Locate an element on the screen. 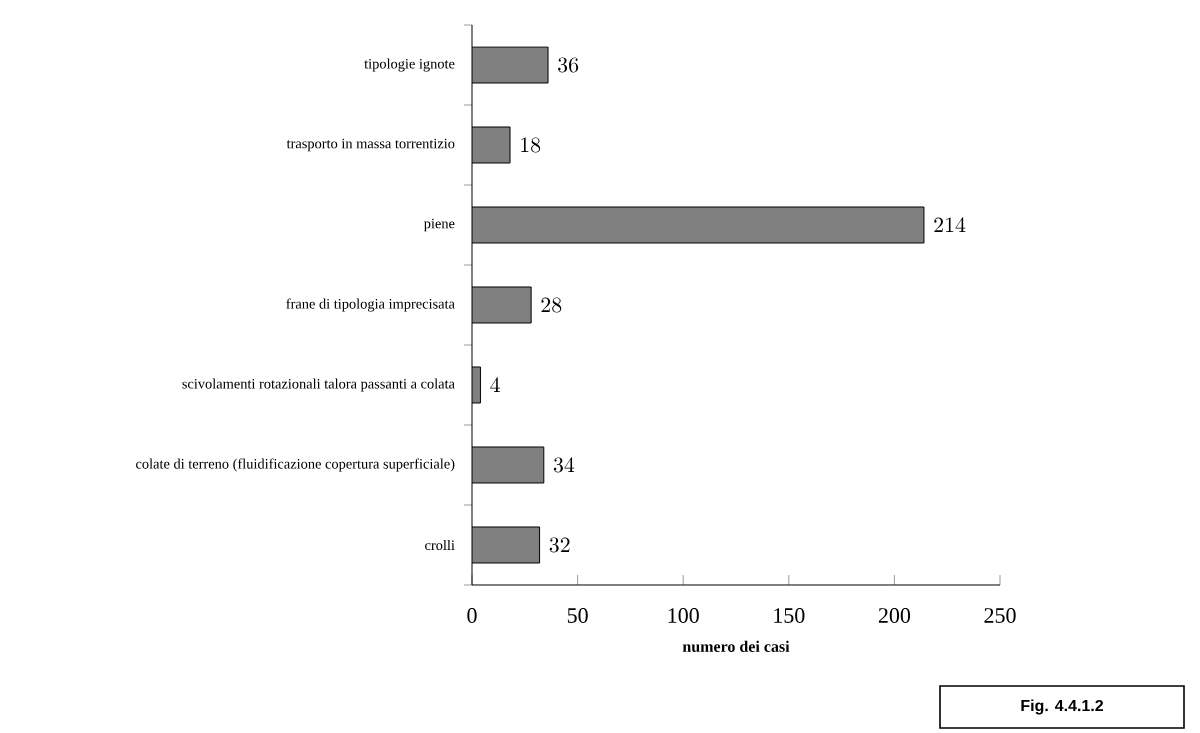 The width and height of the screenshot is (1200, 733). y-tick-label: tipologie ignote is located at coordinates (409, 65).